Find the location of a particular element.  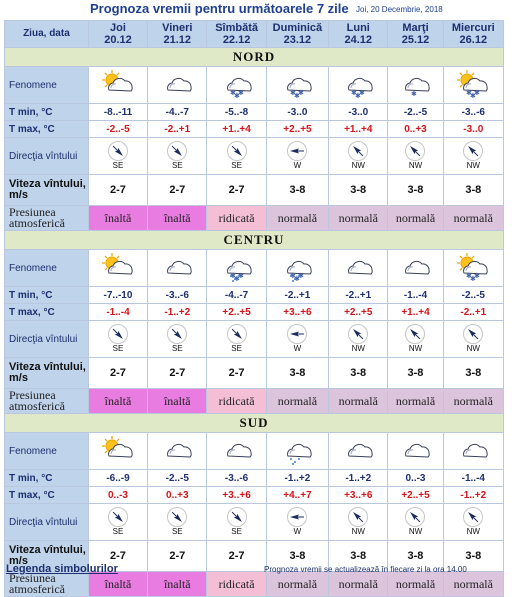

region-row: CENTRU is located at coordinates (254, 240).